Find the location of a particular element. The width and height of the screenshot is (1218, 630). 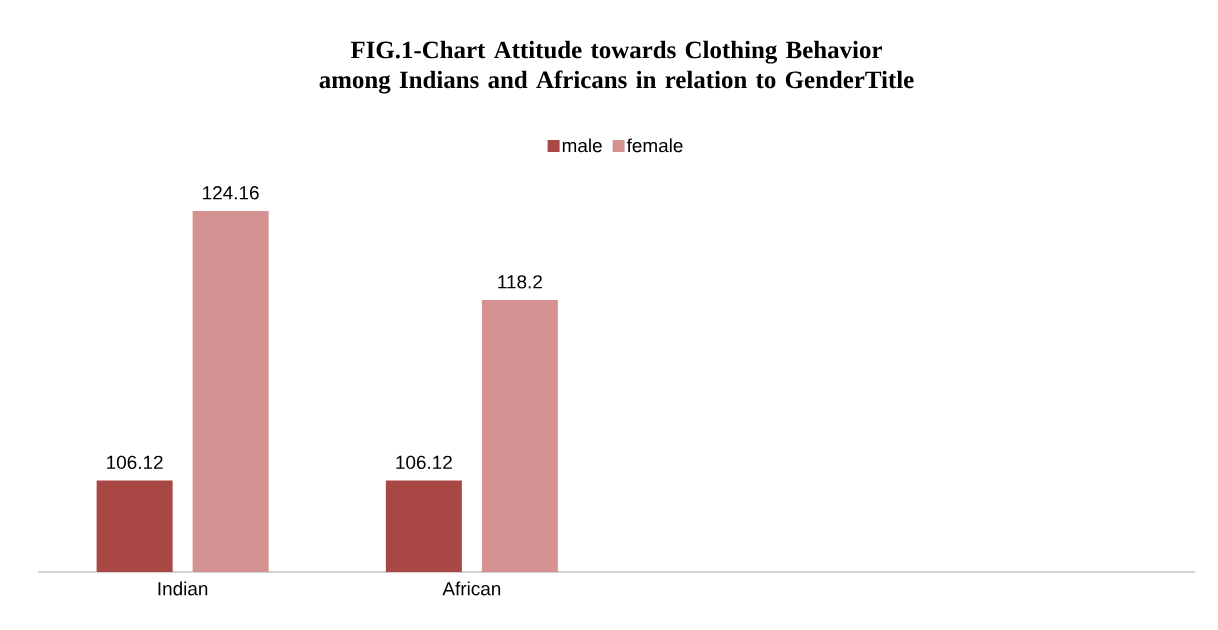

chart-title: FIG.1-Chart Attitude towards Clothing Behavior among Indians and Africans in relation to GenderTitle is located at coordinates (616, 67).